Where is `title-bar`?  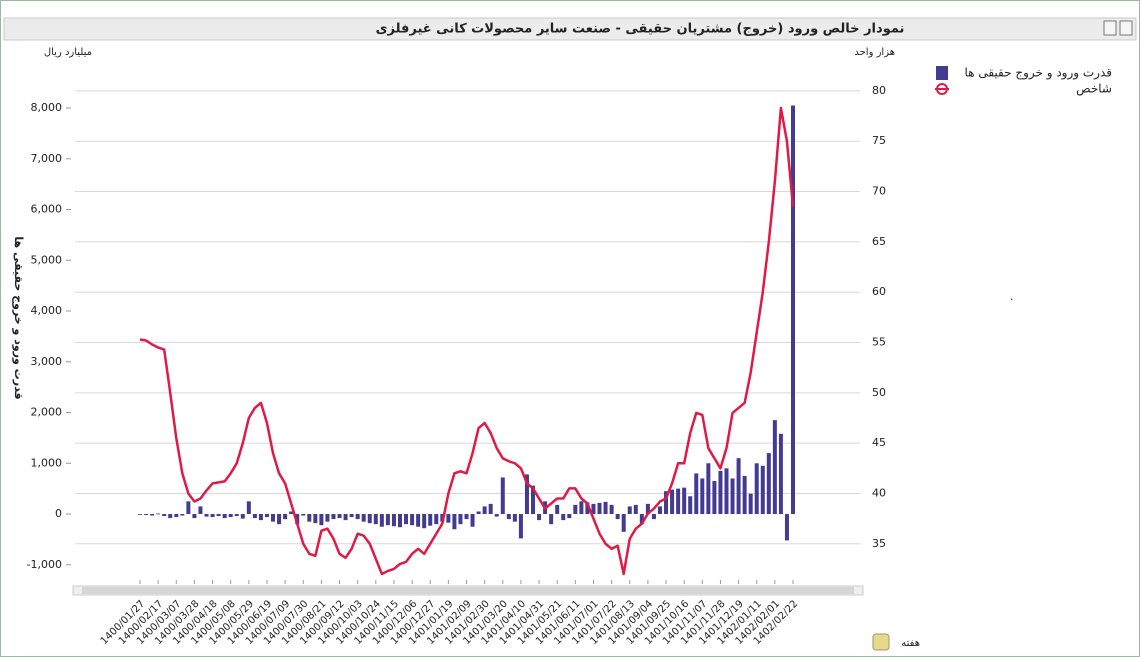
title-bar is located at coordinates (570, 29).